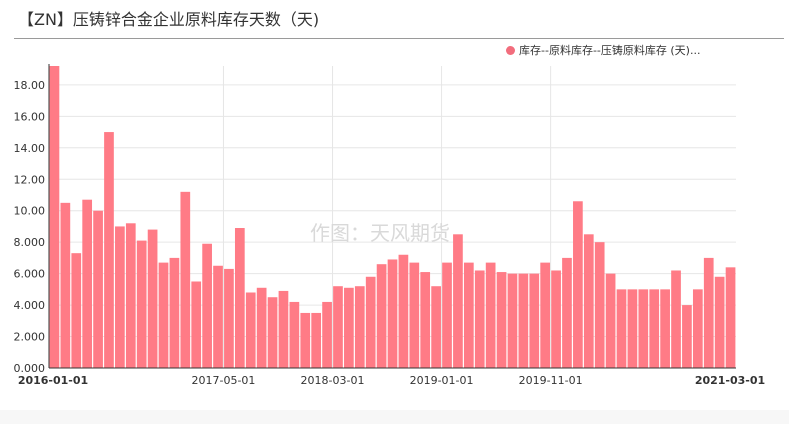 This screenshot has height=424, width=789. I want to click on y-tick-label: 0.000, so click(30, 368).